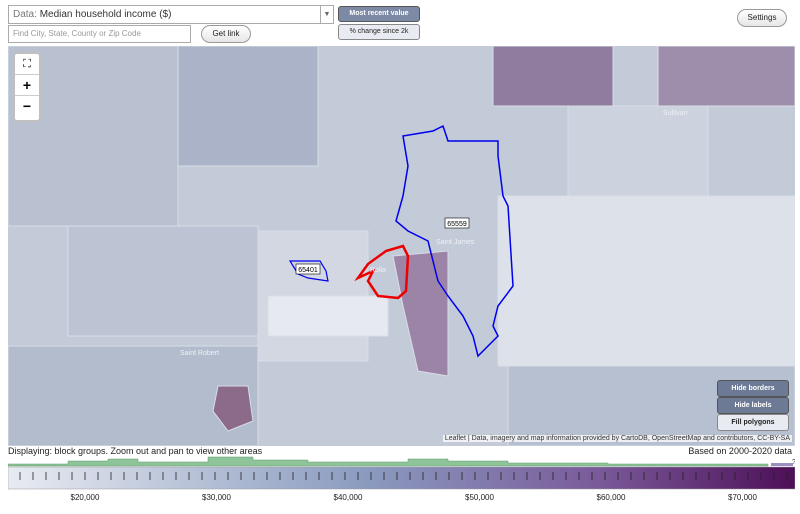 The height and width of the screenshot is (514, 800). What do you see at coordinates (27, 106) in the screenshot?
I see `zoom-out-button: −` at bounding box center [27, 106].